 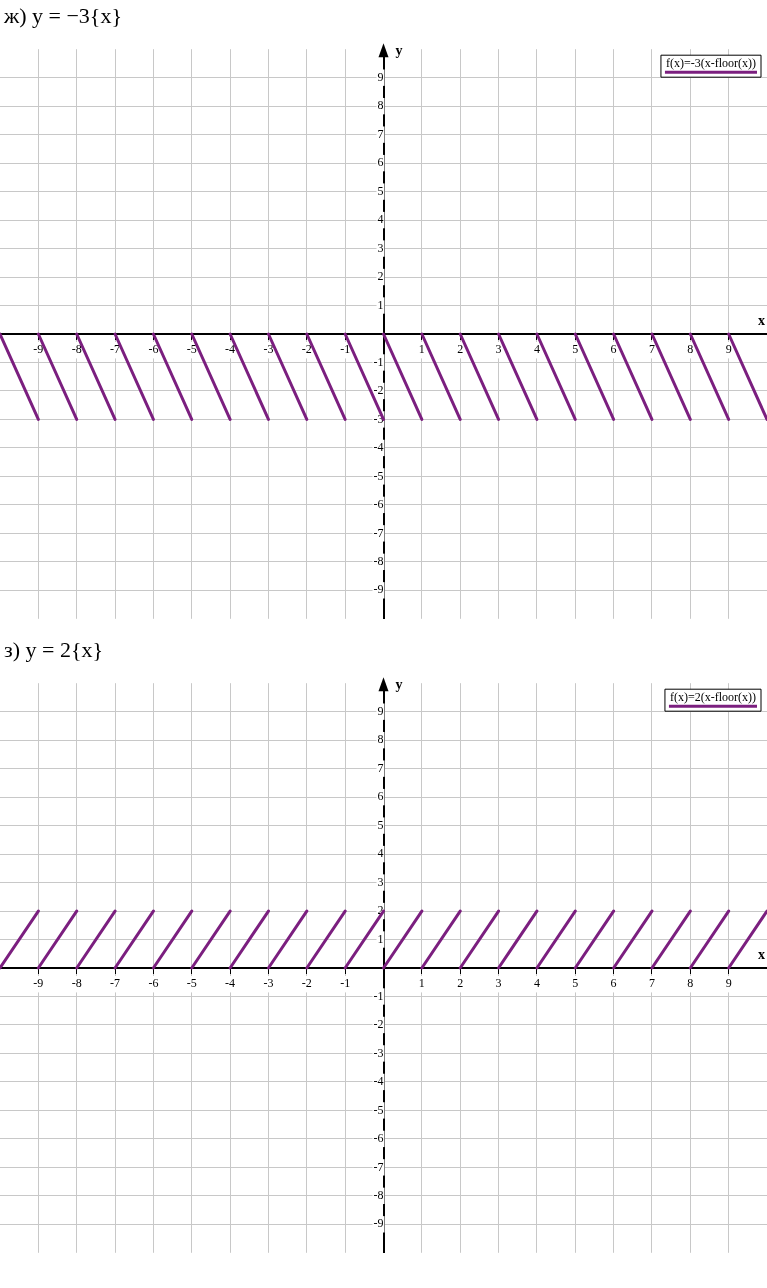 What do you see at coordinates (63, 16) in the screenshot?
I see `chart-title: ж) y = −3{x}` at bounding box center [63, 16].